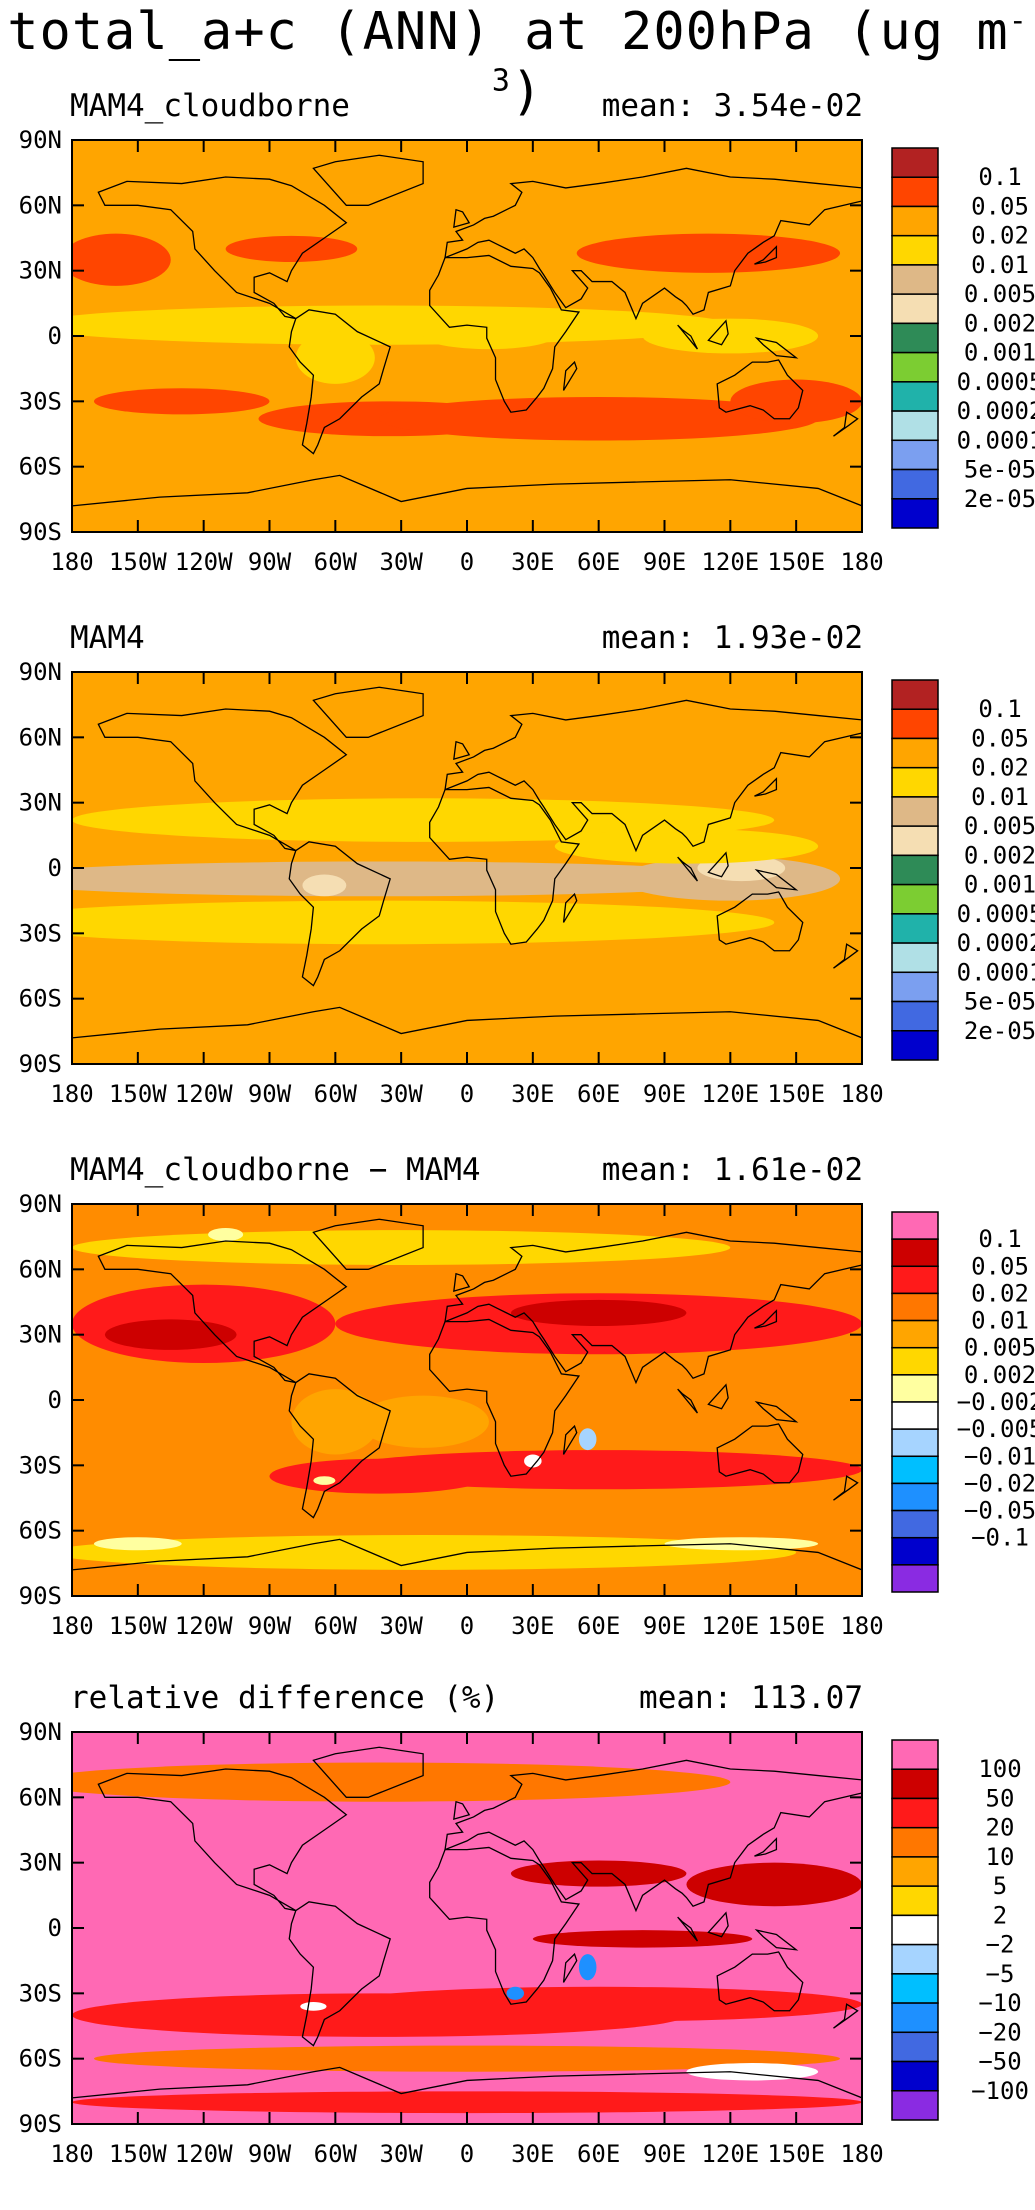 This screenshot has height=2210, width=1035. Describe the element at coordinates (759, 51) in the screenshot. I see `figure-title-superscript: -3` at that location.